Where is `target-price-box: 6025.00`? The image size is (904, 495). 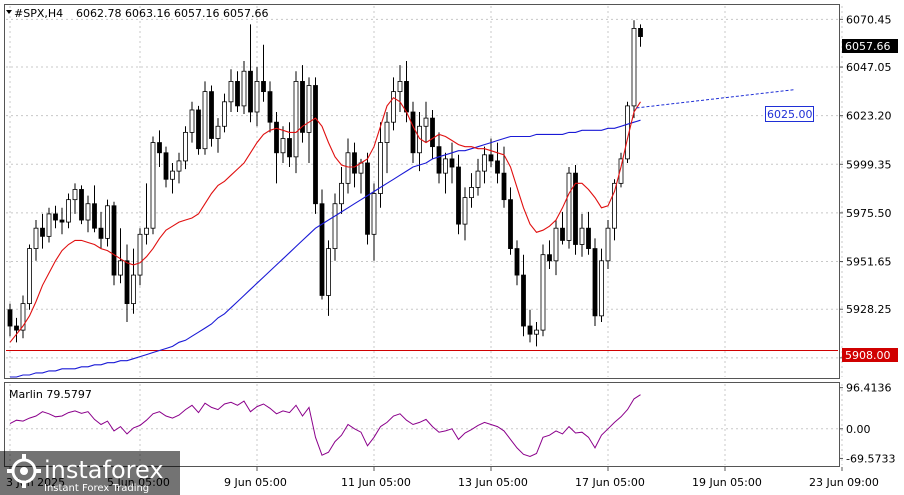
target-price-box: 6025.00 is located at coordinates (789, 114).